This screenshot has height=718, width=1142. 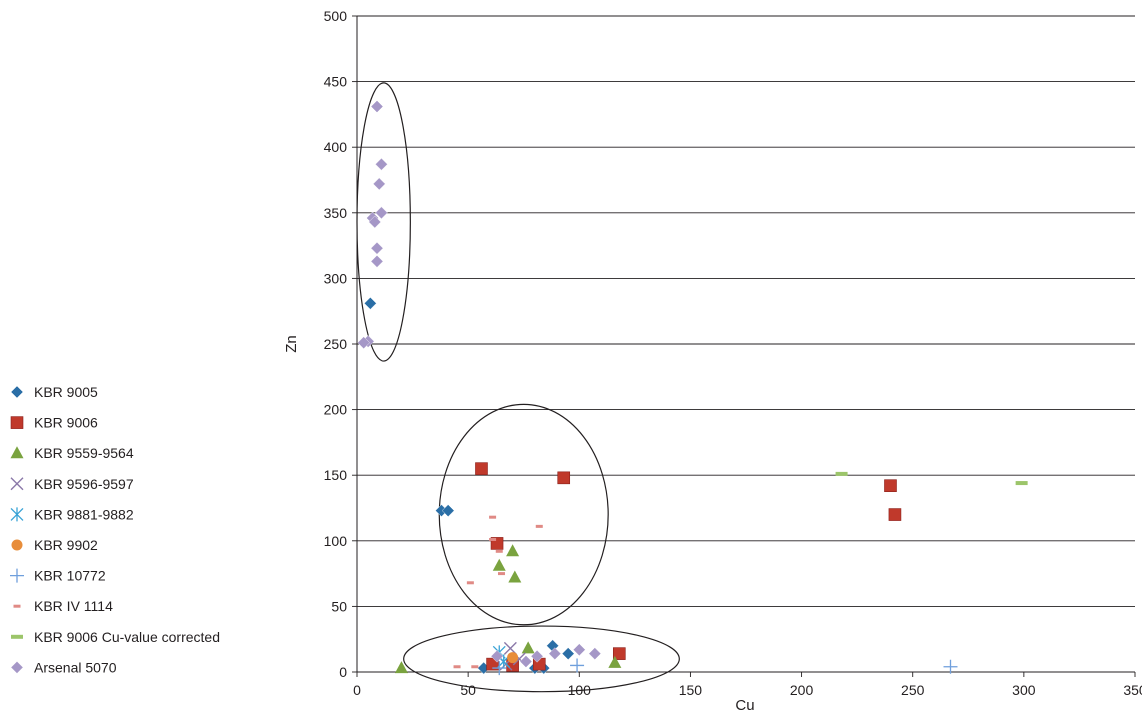 I want to click on x-tick-label: 200, so click(x=802, y=690).